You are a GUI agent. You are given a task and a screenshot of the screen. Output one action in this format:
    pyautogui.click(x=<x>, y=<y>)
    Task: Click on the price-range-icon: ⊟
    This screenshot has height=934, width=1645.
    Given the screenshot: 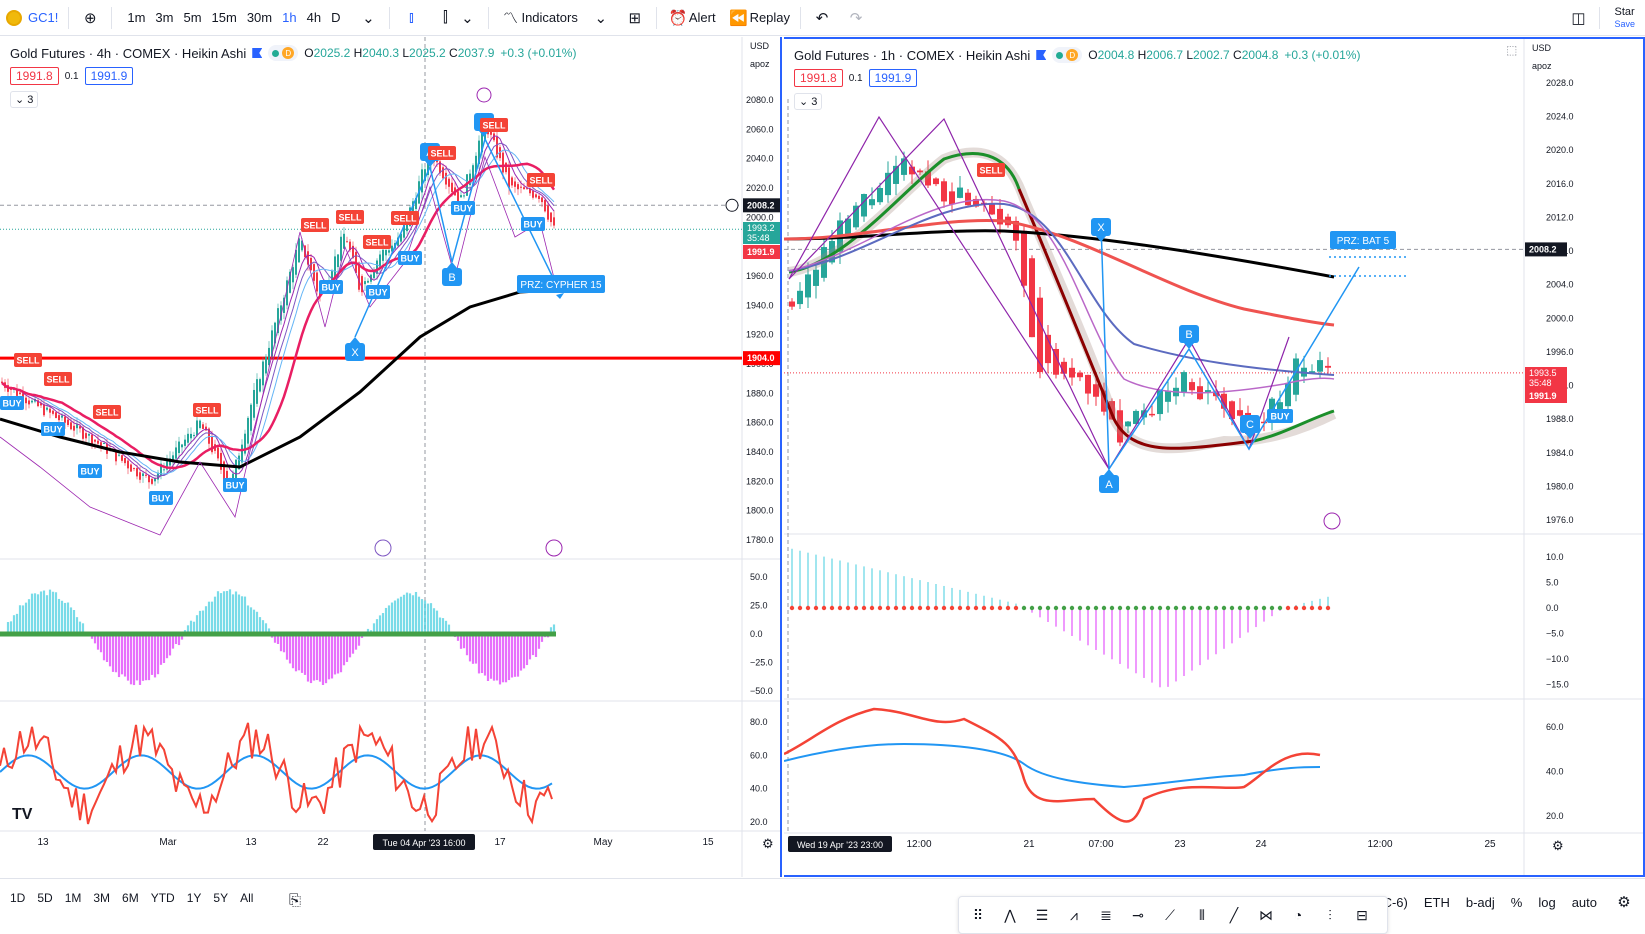 What is the action you would take?
    pyautogui.click(x=1362, y=914)
    